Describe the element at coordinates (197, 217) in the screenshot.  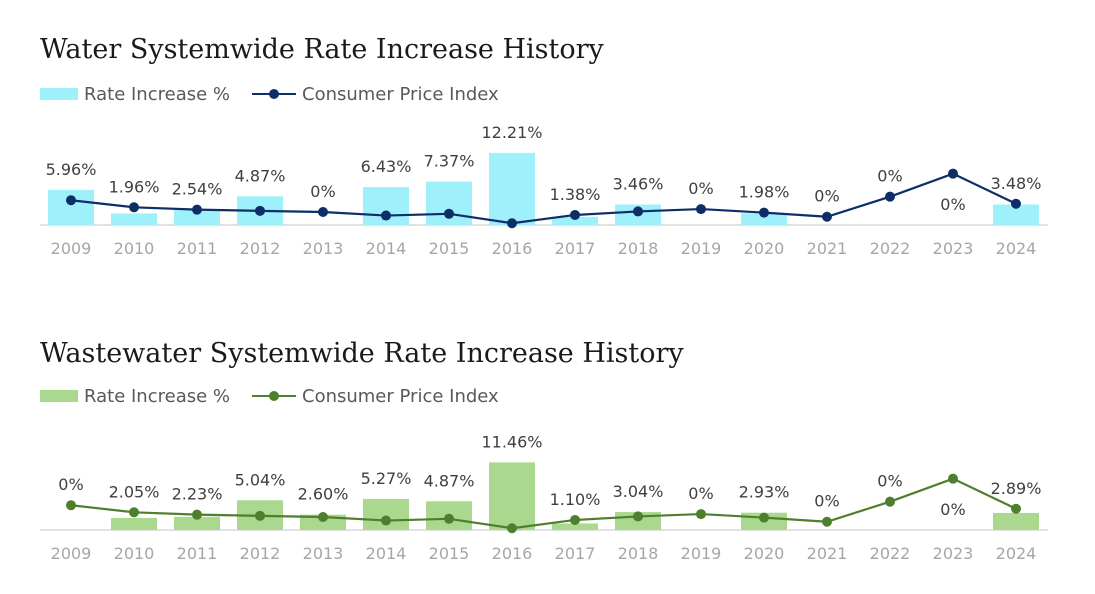
I see `water-bar-2011` at that location.